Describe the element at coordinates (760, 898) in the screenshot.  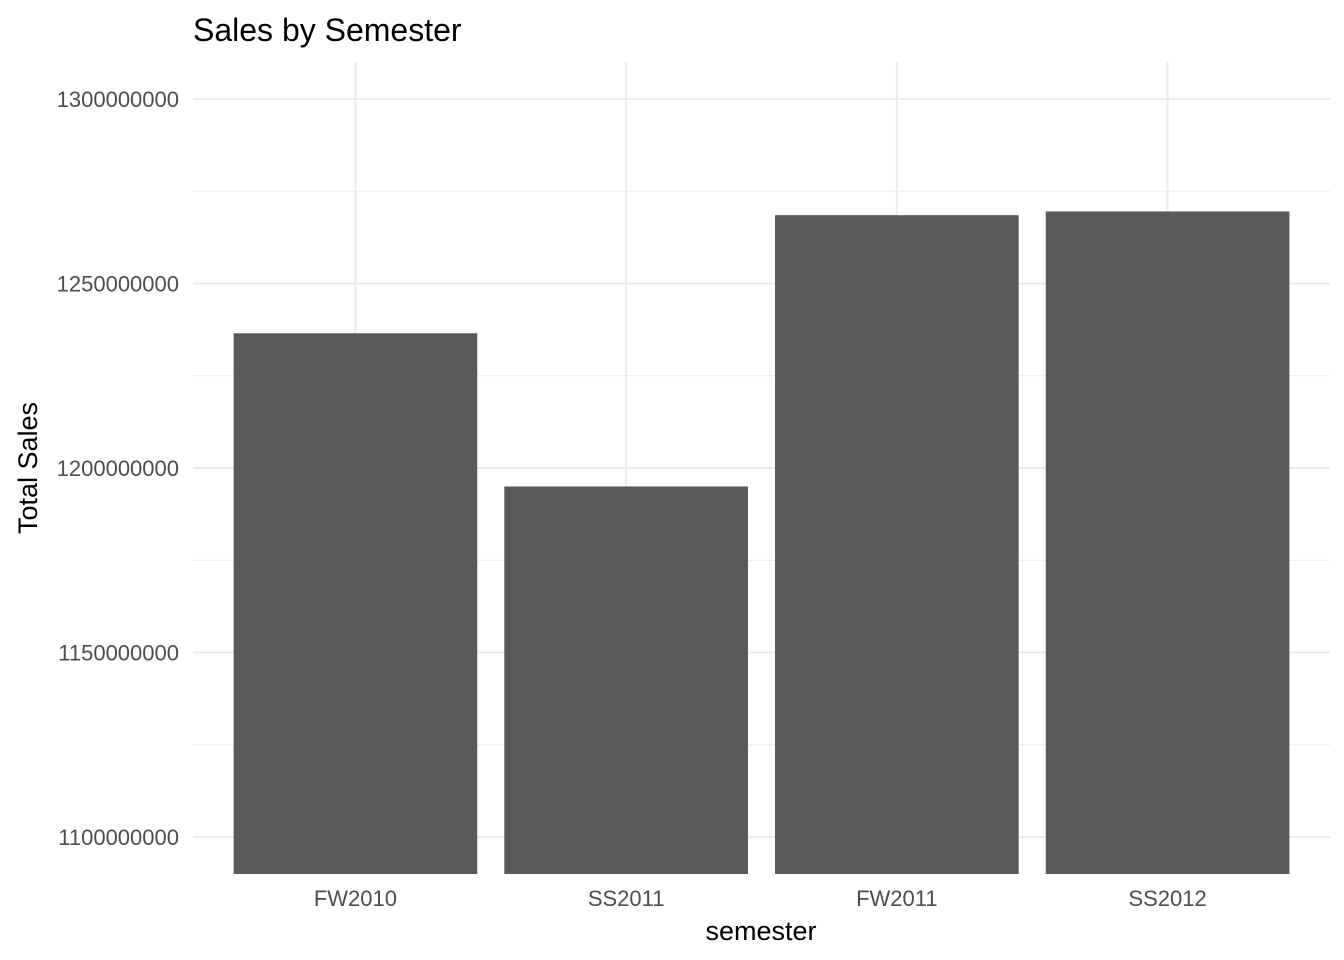
I see `x-axis-ticks: FW2010 SS2011 FW2011 SS2012` at that location.